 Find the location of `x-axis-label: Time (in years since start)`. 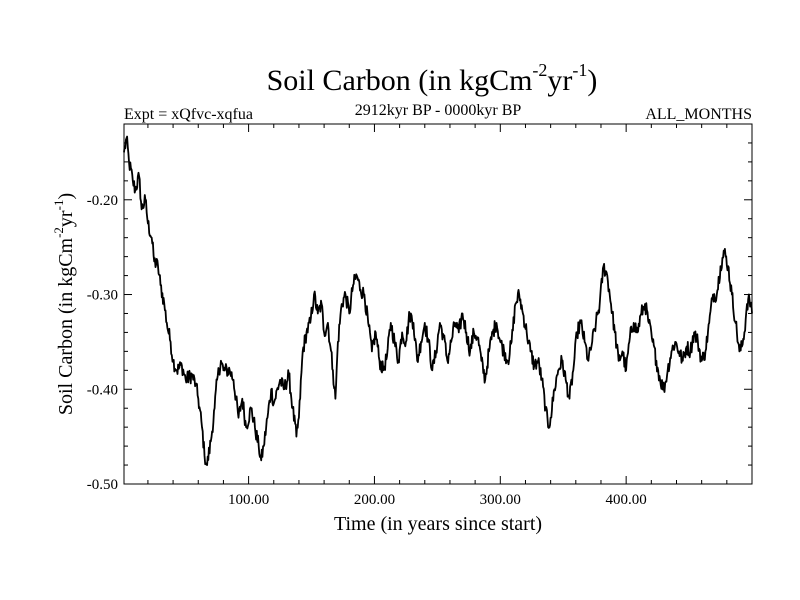

x-axis-label: Time (in years since start) is located at coordinates (438, 524).